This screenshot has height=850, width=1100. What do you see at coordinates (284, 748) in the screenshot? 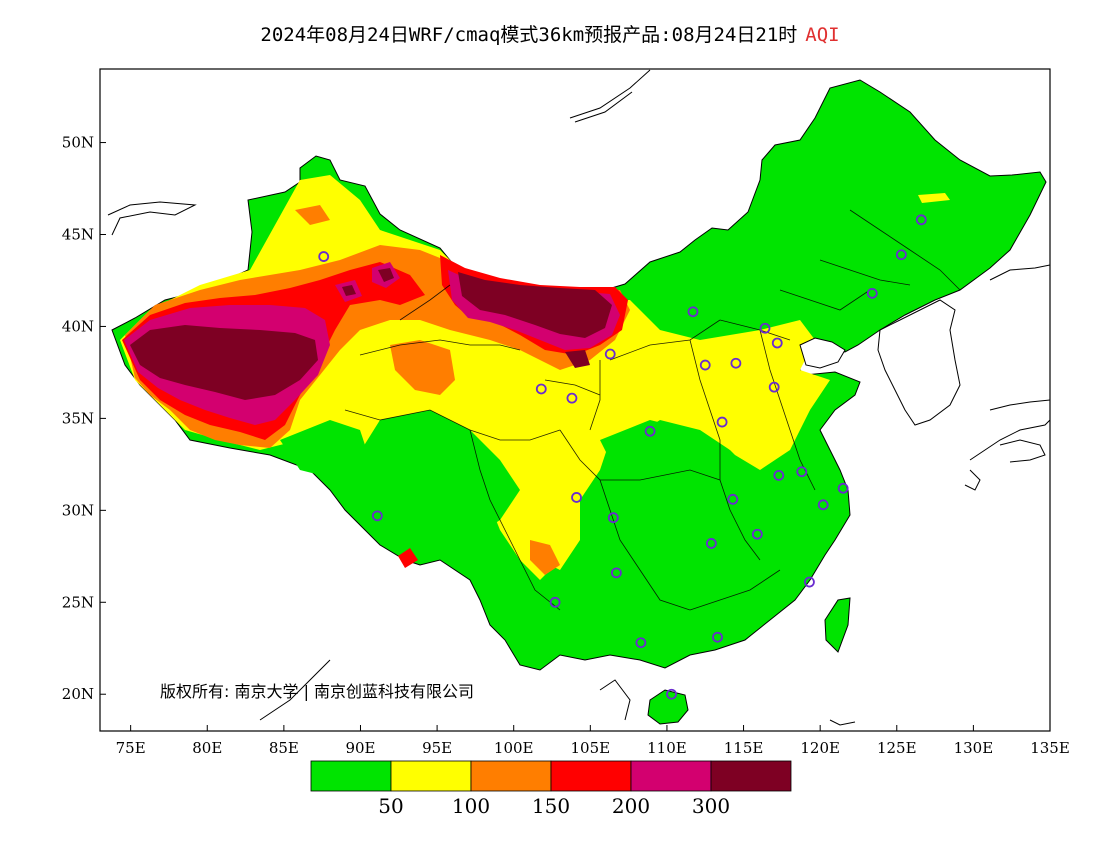
I see `lon-tick-label: 85E` at bounding box center [284, 748].